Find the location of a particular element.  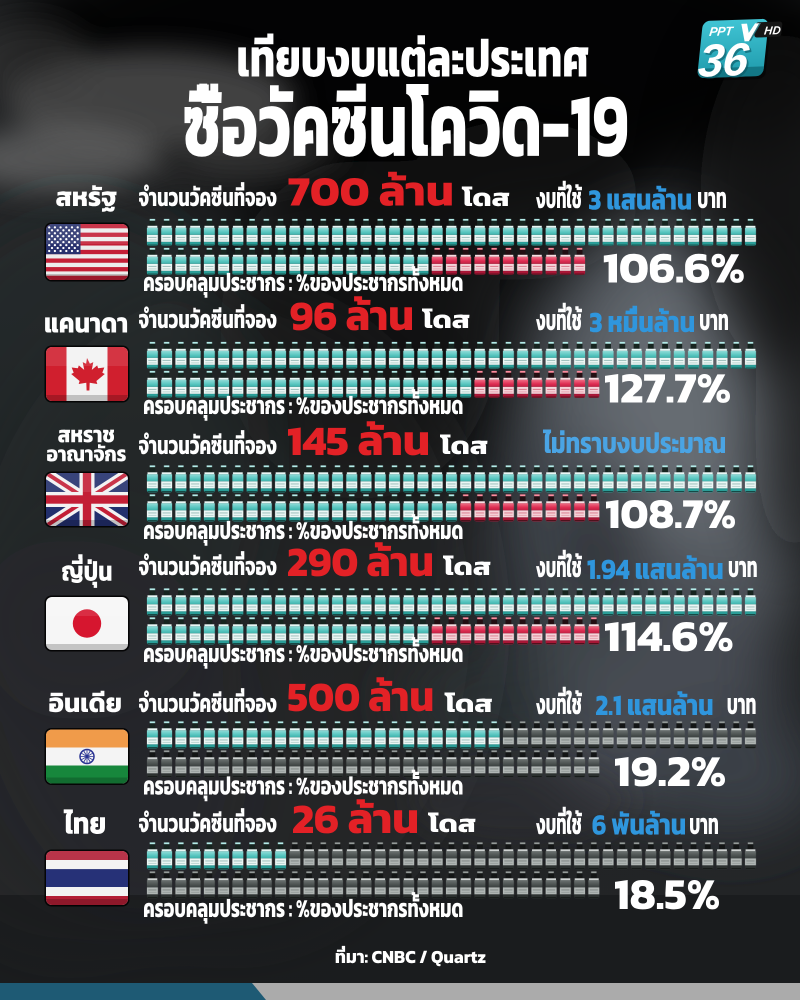

svg-text: PPT is located at coordinates (722, 31).